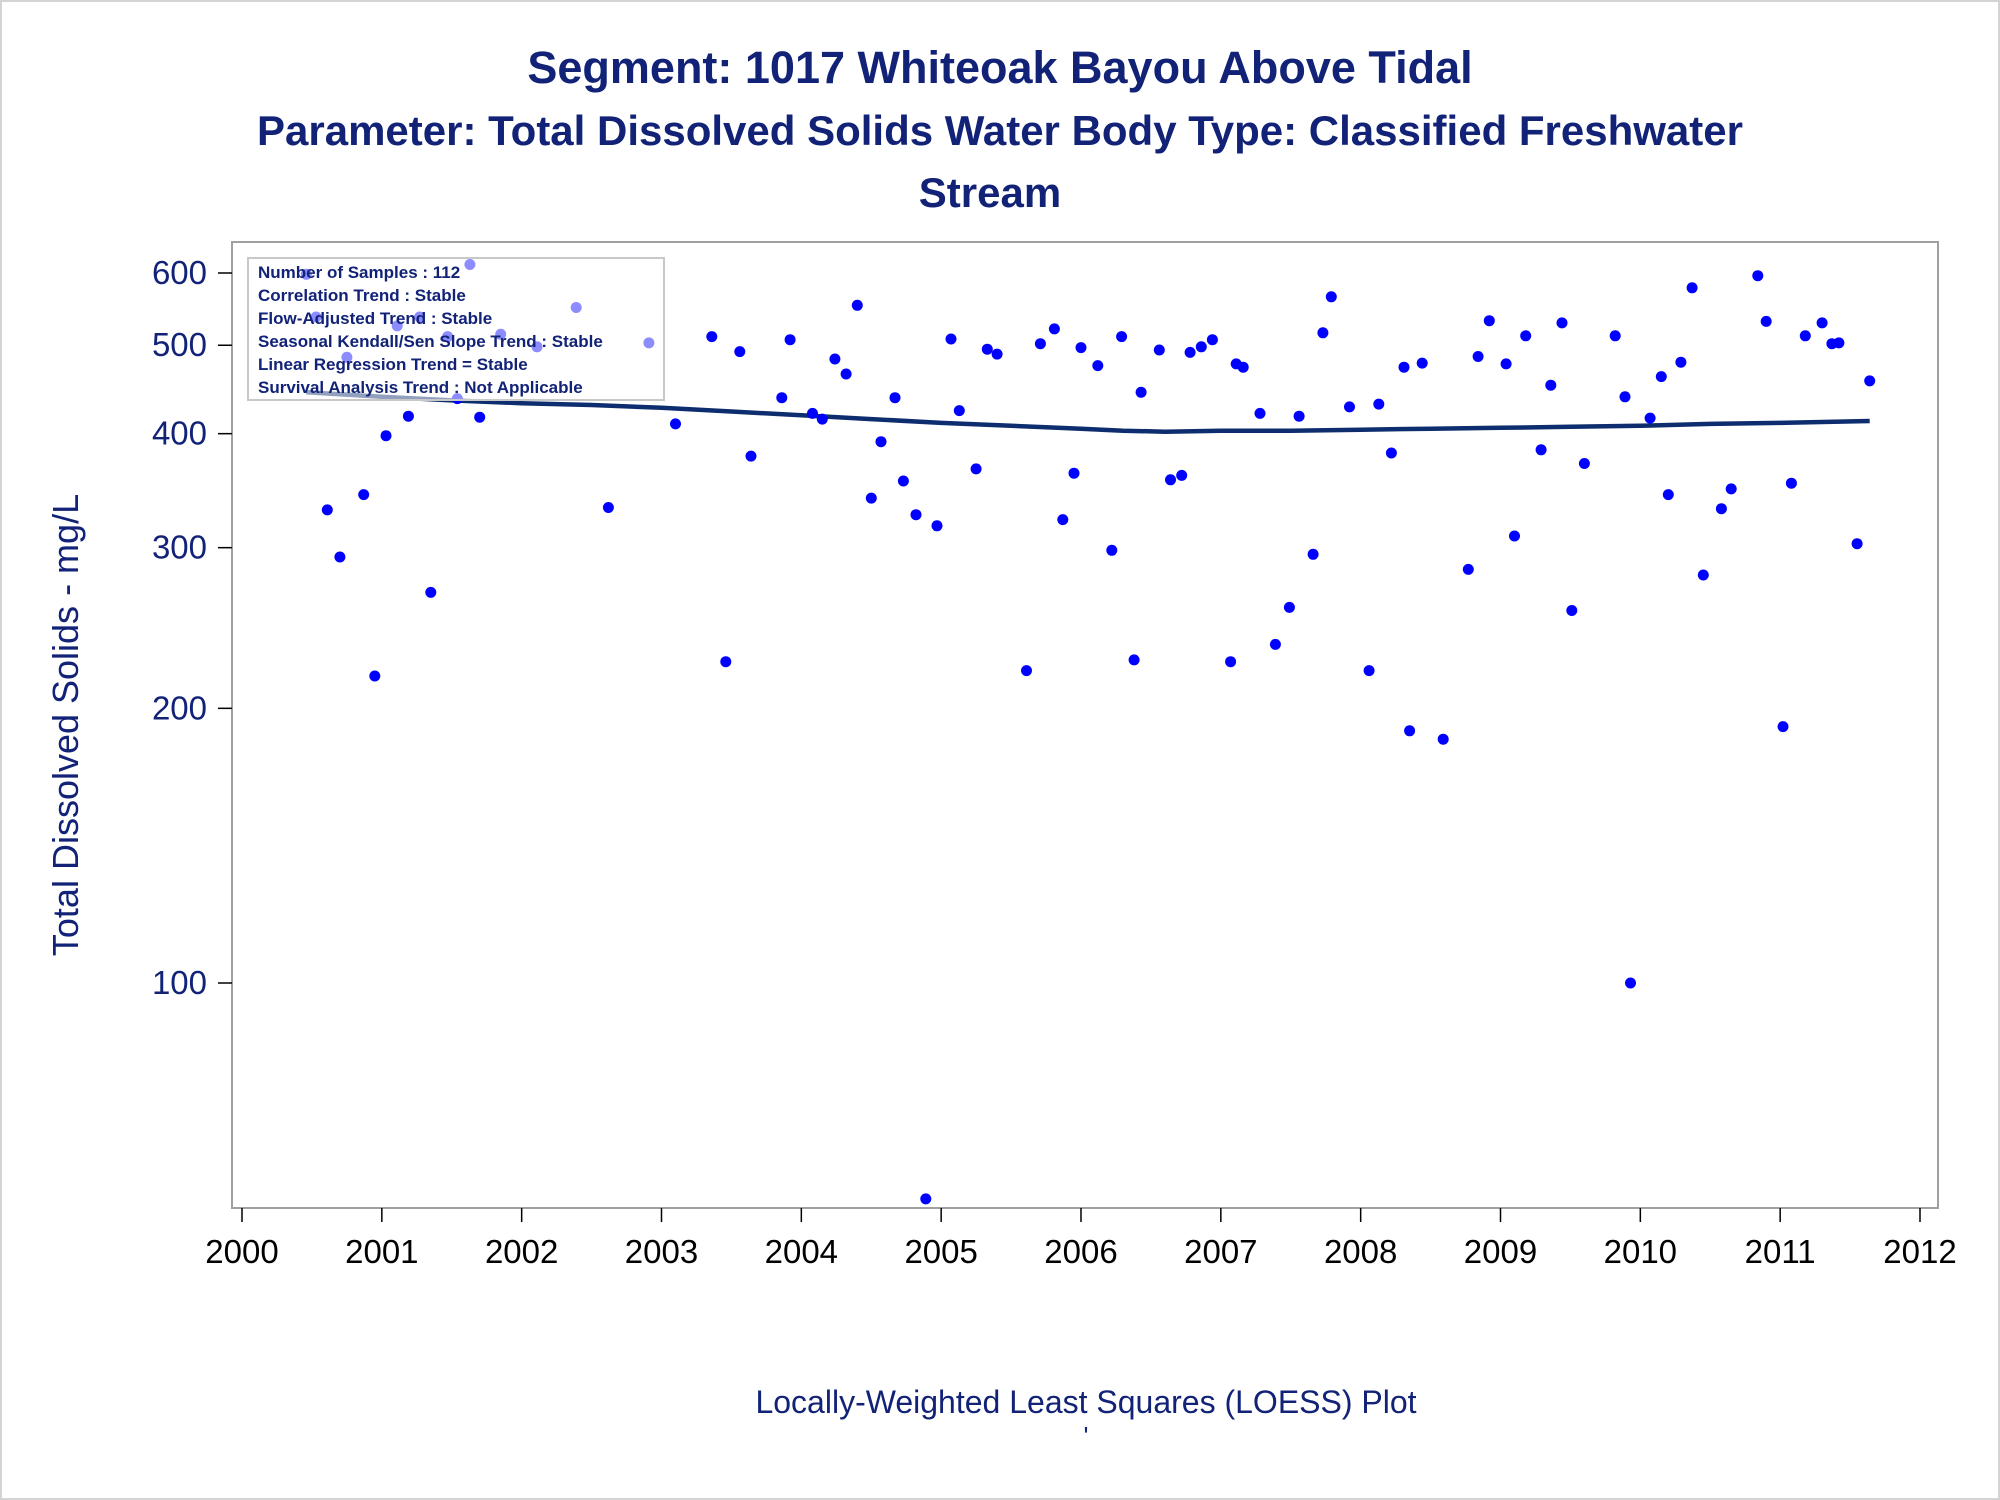  What do you see at coordinates (420, 387) in the screenshot?
I see `stats-line-survival-analysis: Survival Analysis Trend : Not Applicable` at bounding box center [420, 387].